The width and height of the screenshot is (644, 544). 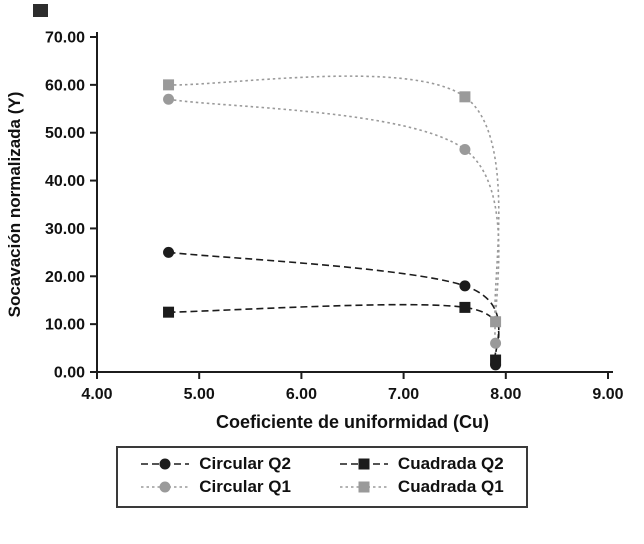 What do you see at coordinates (450, 486) in the screenshot?
I see `legend-label: Cuadrada Q1` at bounding box center [450, 486].